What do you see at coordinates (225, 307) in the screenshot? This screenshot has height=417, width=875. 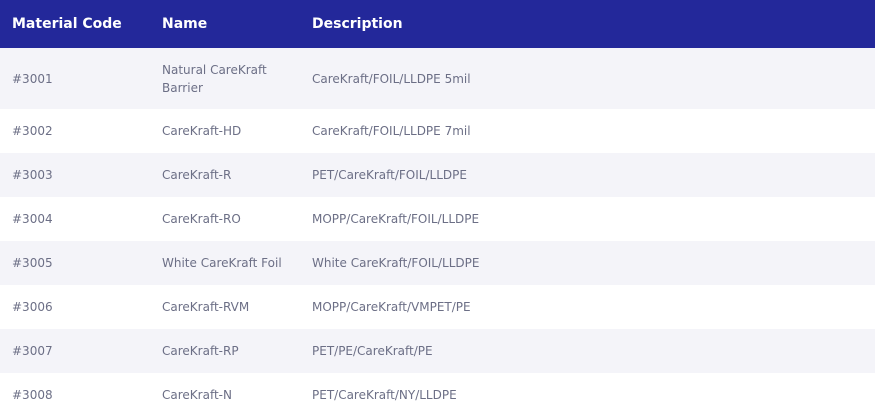 I see `name-cell: CareKraft-RVM` at bounding box center [225, 307].